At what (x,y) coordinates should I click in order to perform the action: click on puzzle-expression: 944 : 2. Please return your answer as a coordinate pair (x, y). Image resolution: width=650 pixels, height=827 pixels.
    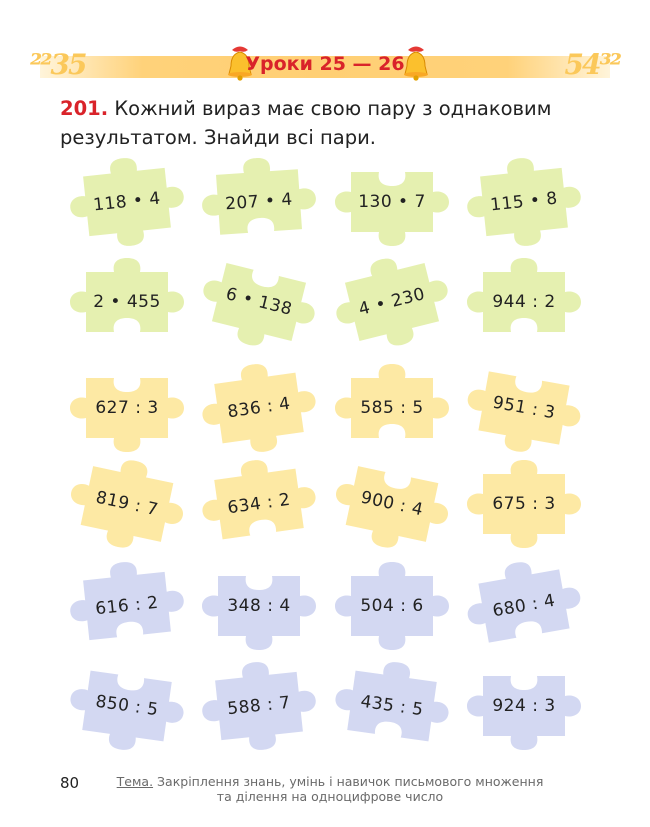
    Looking at the image, I should click on (524, 302).